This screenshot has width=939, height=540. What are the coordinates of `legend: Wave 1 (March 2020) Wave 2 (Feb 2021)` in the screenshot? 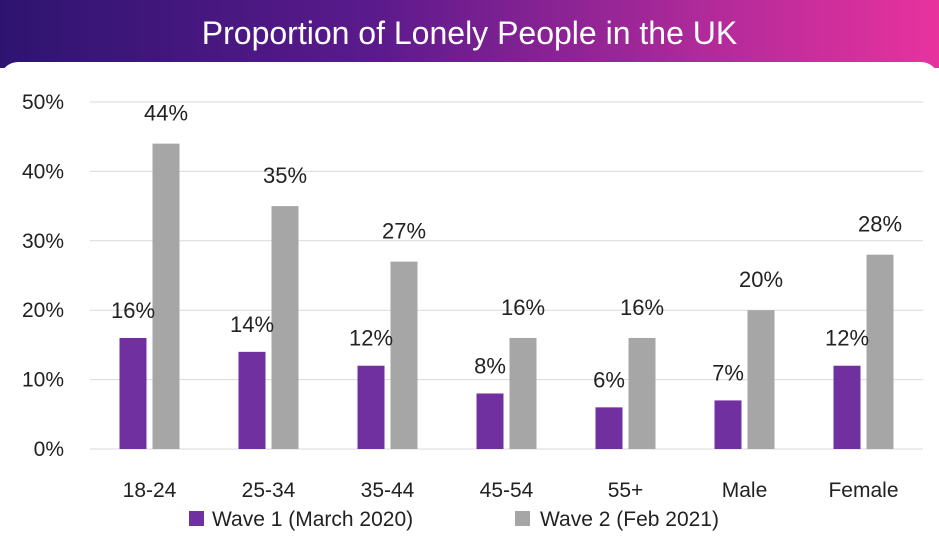 It's located at (454, 519).